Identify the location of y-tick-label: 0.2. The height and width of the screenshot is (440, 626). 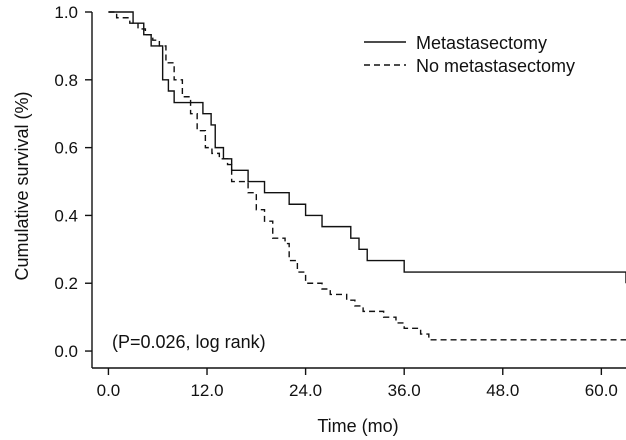
(66, 283).